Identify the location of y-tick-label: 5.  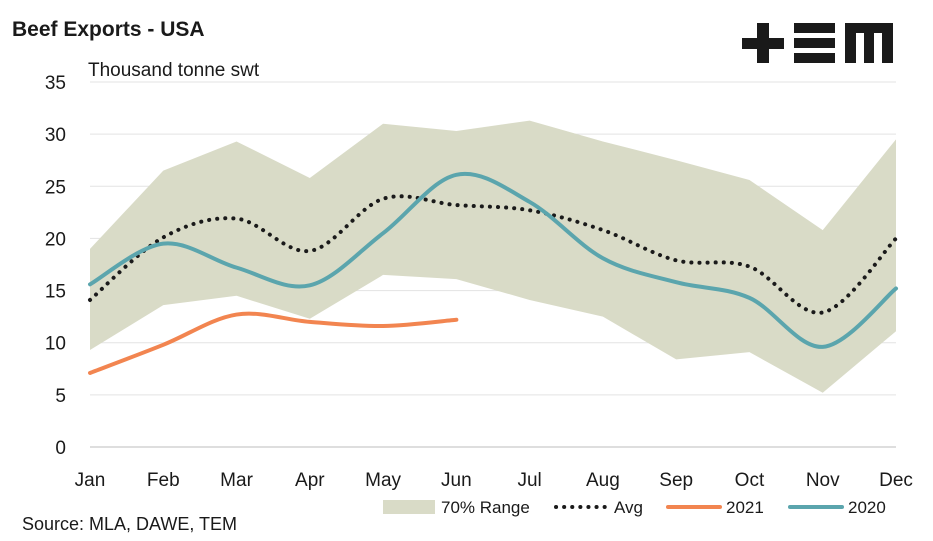
(60, 396).